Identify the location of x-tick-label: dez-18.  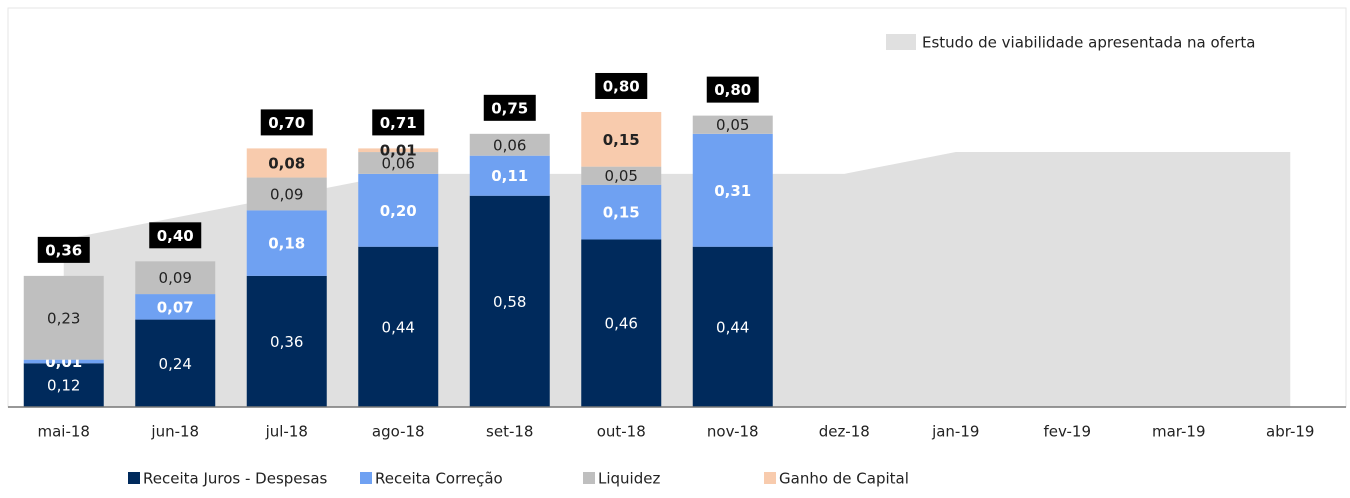
(844, 432).